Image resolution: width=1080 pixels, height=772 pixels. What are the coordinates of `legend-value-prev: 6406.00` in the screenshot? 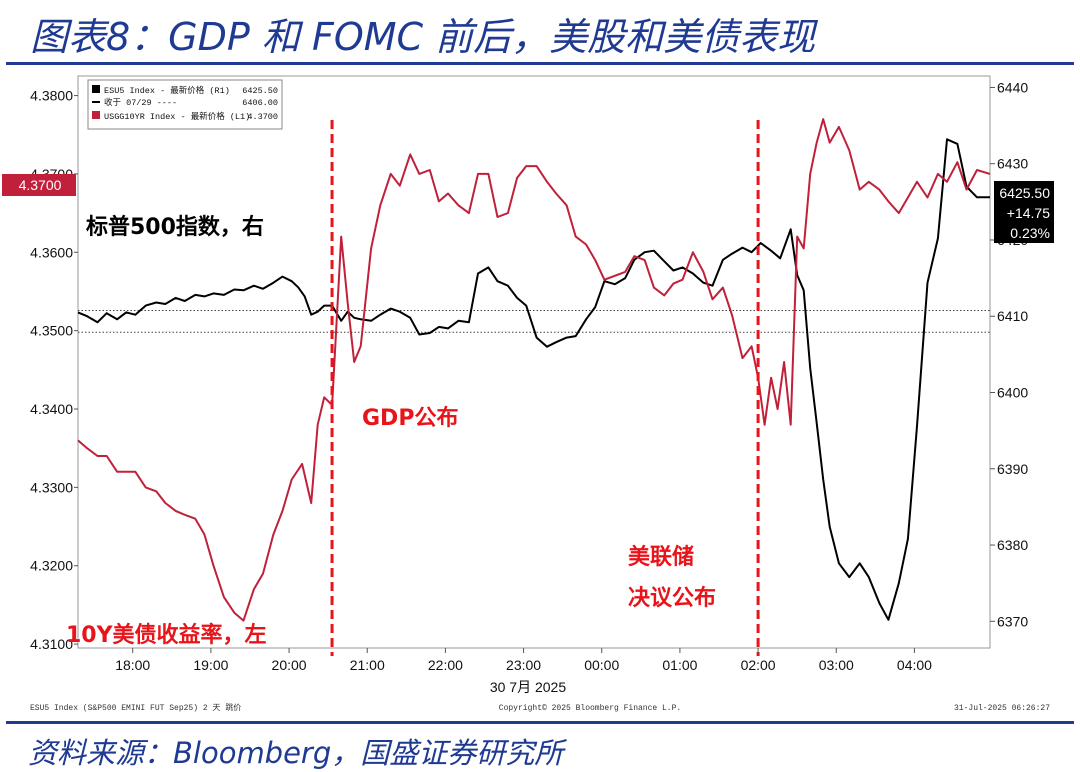 It's located at (260, 103).